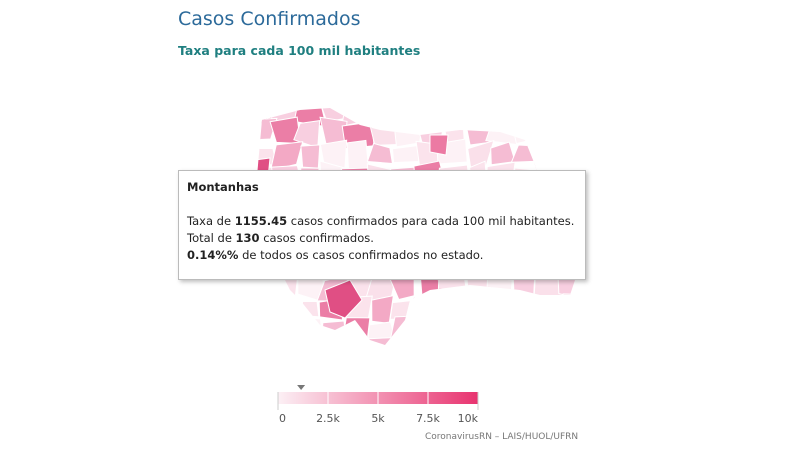 The width and height of the screenshot is (800, 450). Describe the element at coordinates (209, 238) in the screenshot. I see `text: Total de` at that location.